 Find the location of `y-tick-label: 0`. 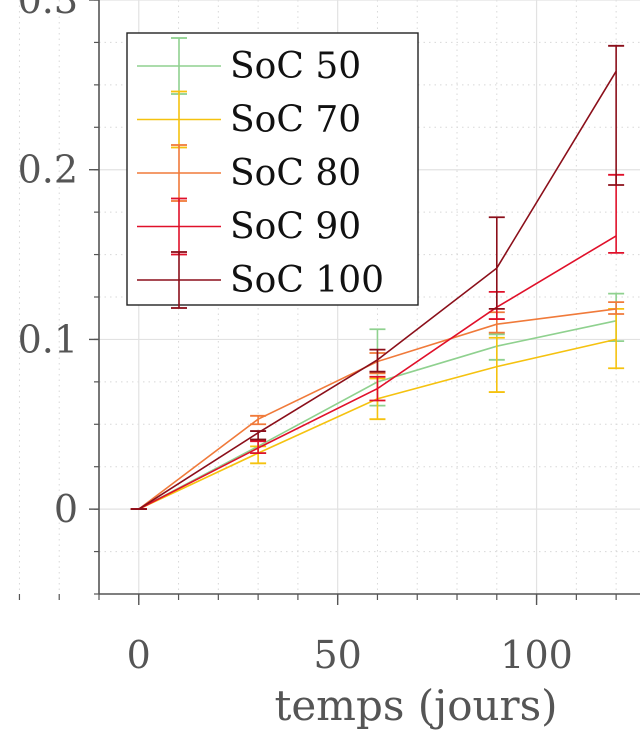

y-tick-label: 0 is located at coordinates (66, 509).